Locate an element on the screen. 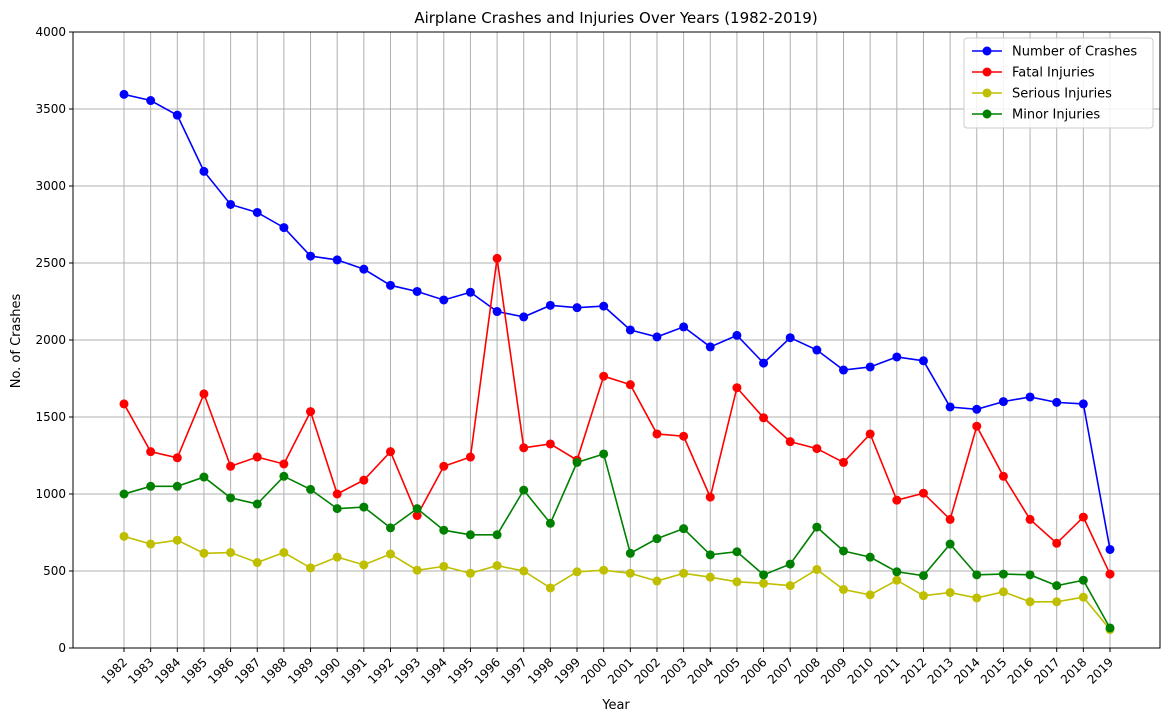 The image size is (1169, 722). x-tick-label: 2000 is located at coordinates (593, 670).